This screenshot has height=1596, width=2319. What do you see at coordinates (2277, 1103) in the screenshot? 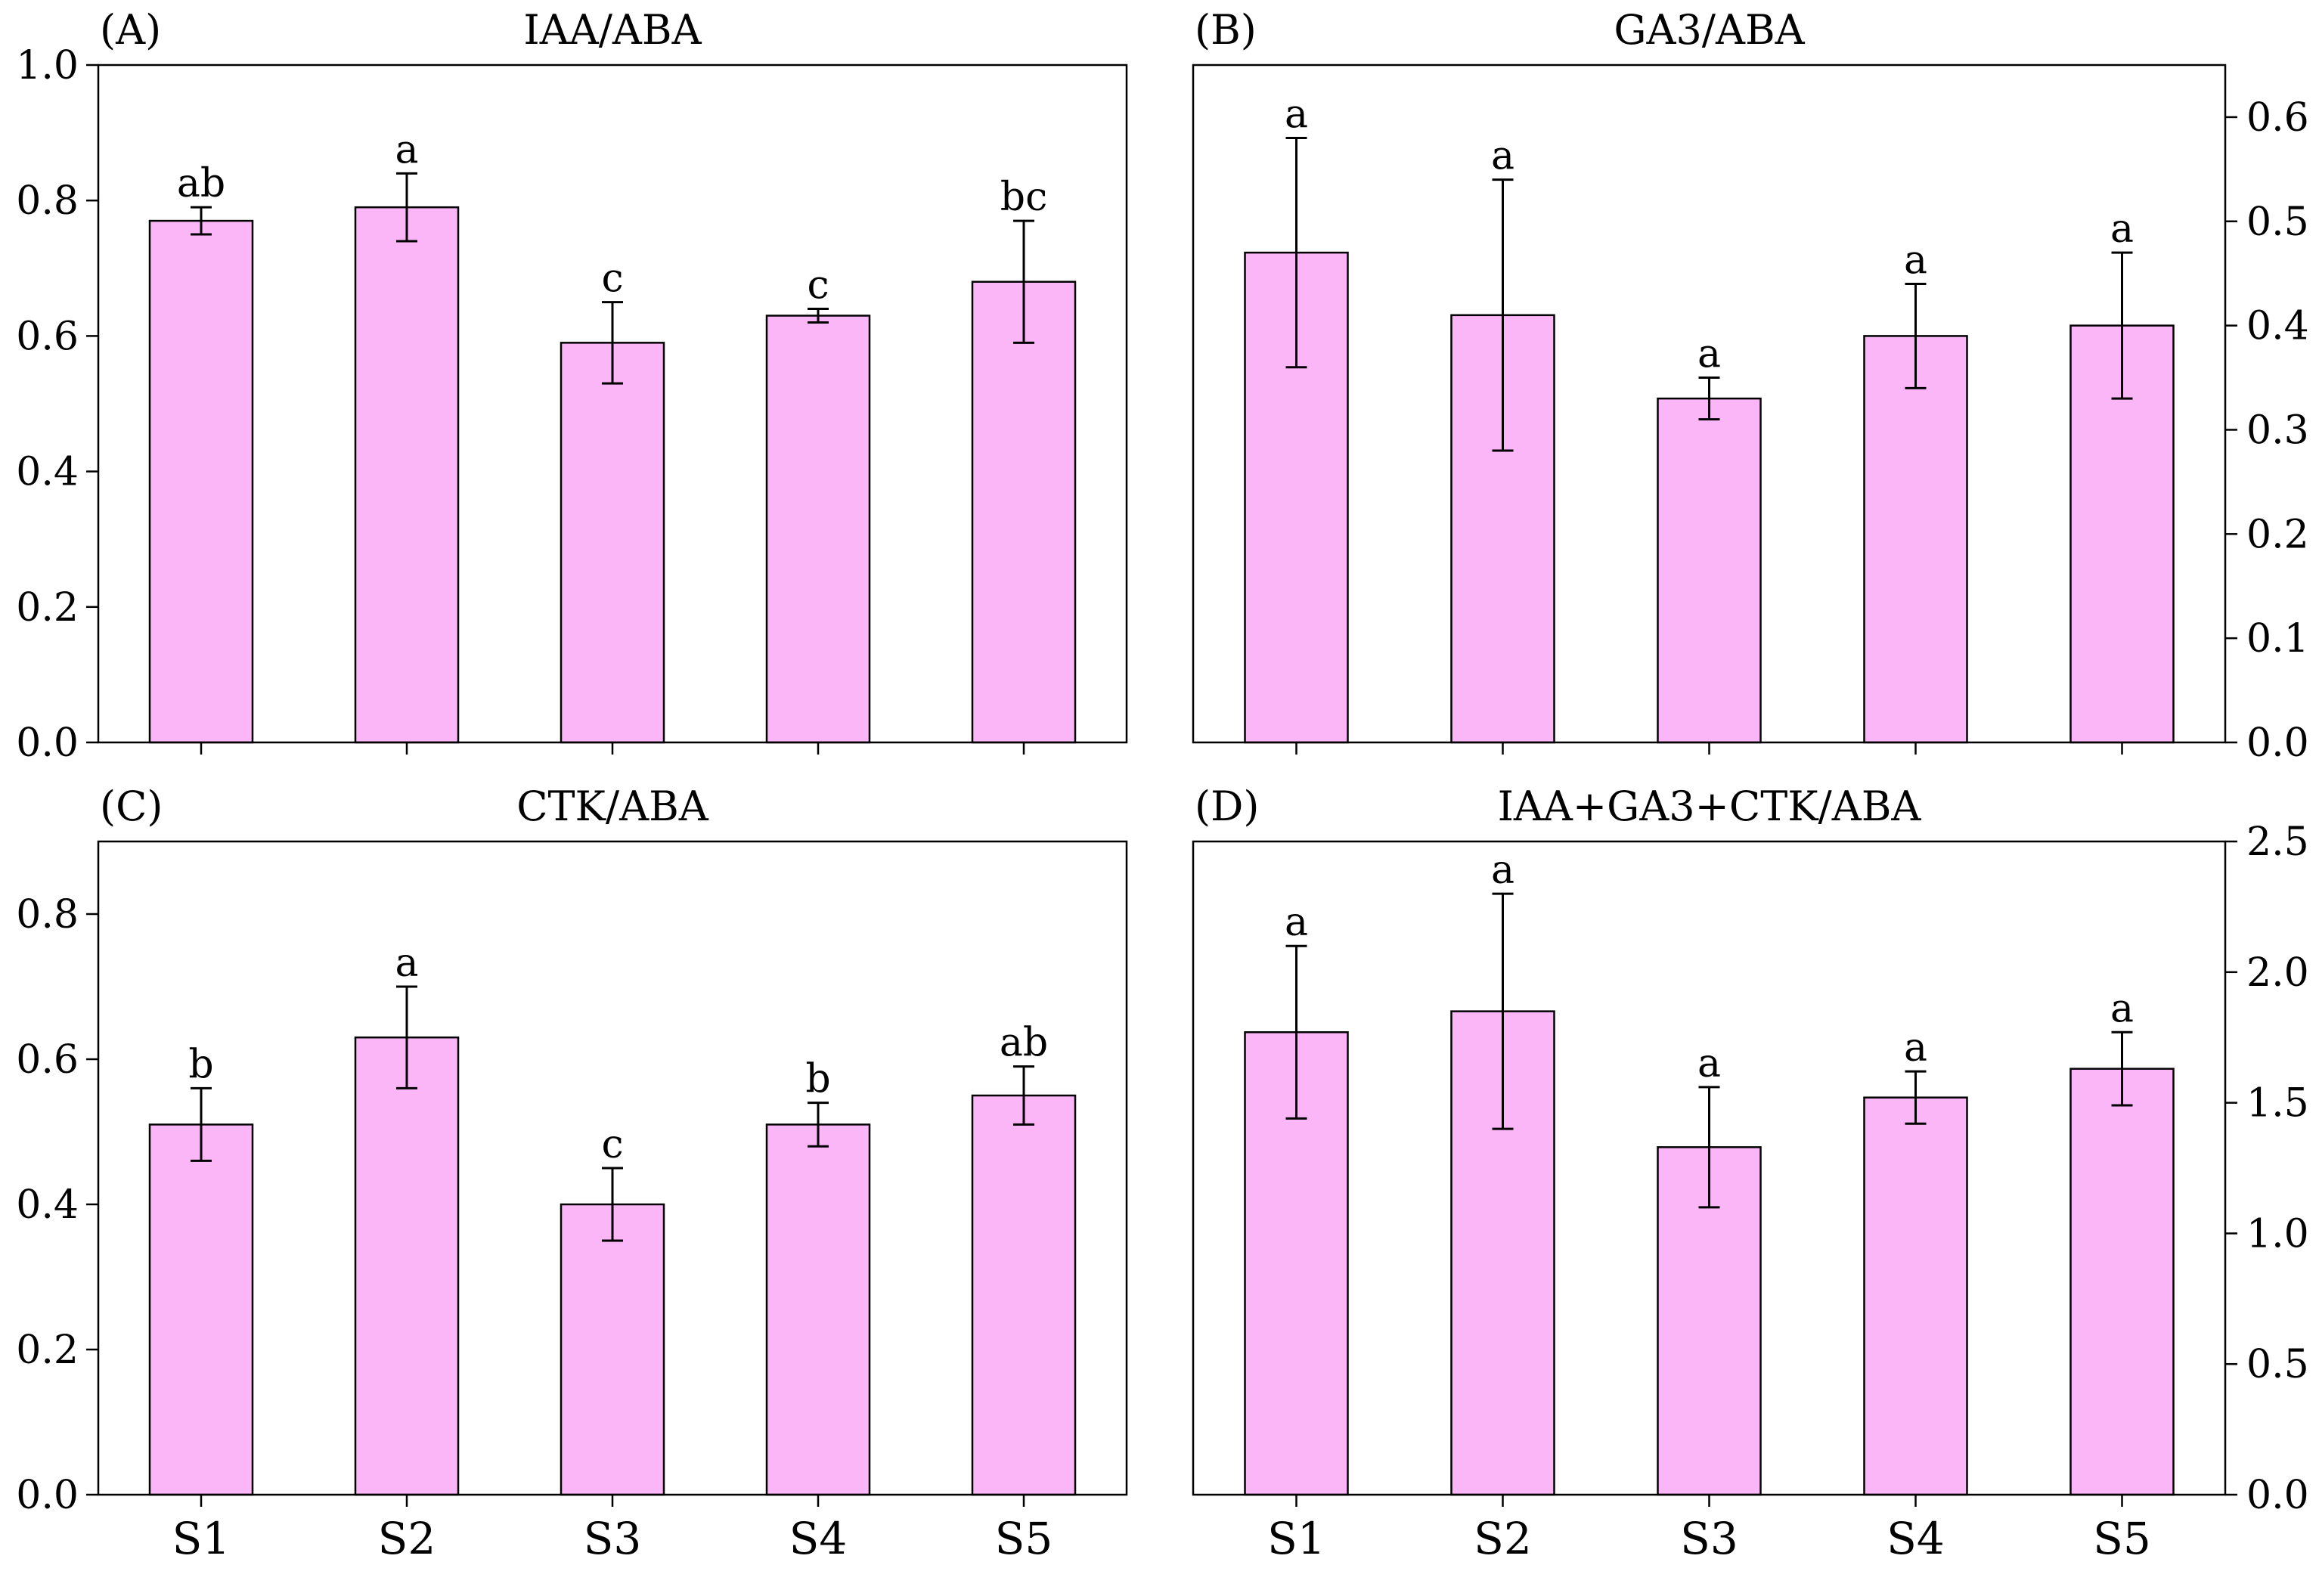
I see `y-tick-label: 1.5` at bounding box center [2277, 1103].